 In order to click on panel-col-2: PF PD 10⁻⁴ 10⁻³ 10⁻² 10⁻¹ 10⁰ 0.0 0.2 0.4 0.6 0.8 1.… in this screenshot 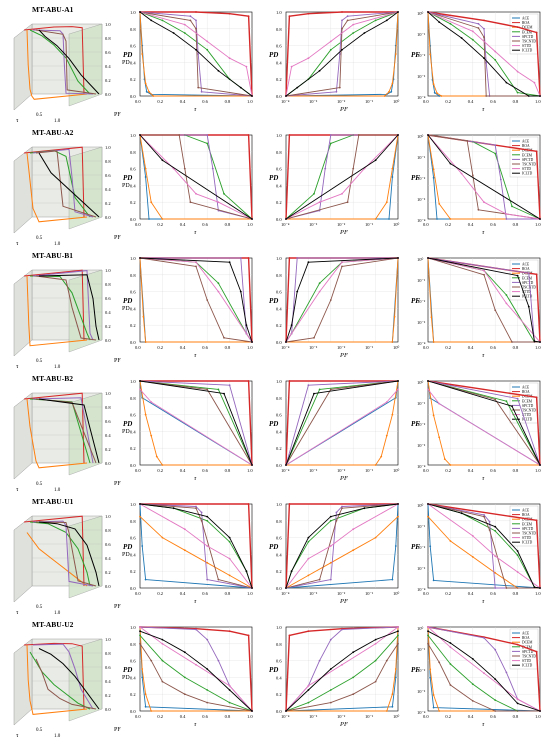, I will do `click(334, 553)`.